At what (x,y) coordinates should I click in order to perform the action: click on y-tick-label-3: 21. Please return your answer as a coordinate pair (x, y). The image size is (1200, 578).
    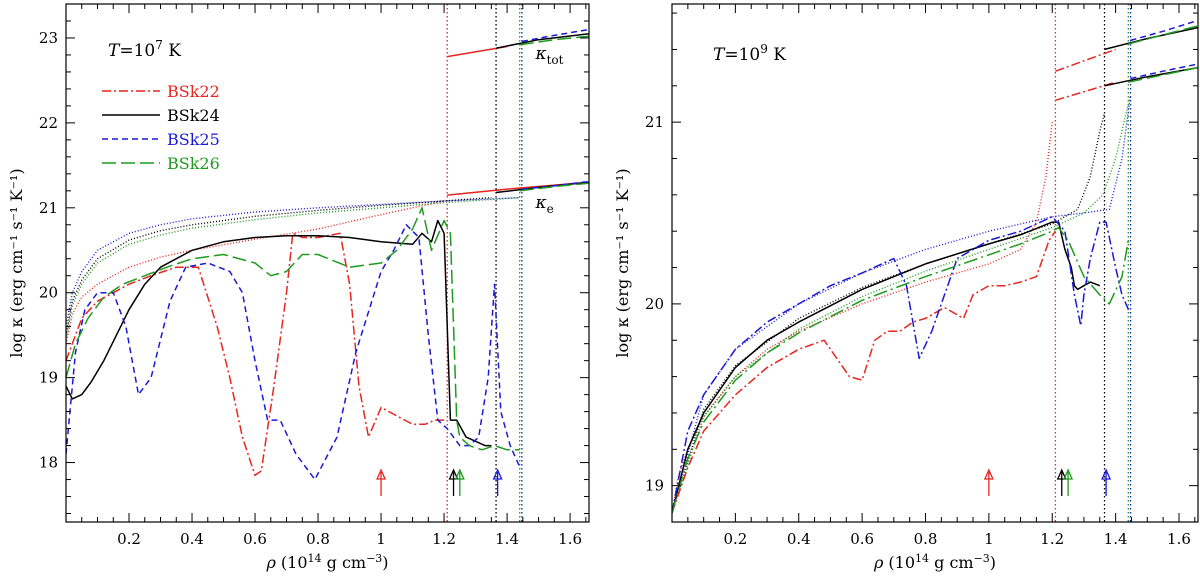
    Looking at the image, I should click on (48, 208).